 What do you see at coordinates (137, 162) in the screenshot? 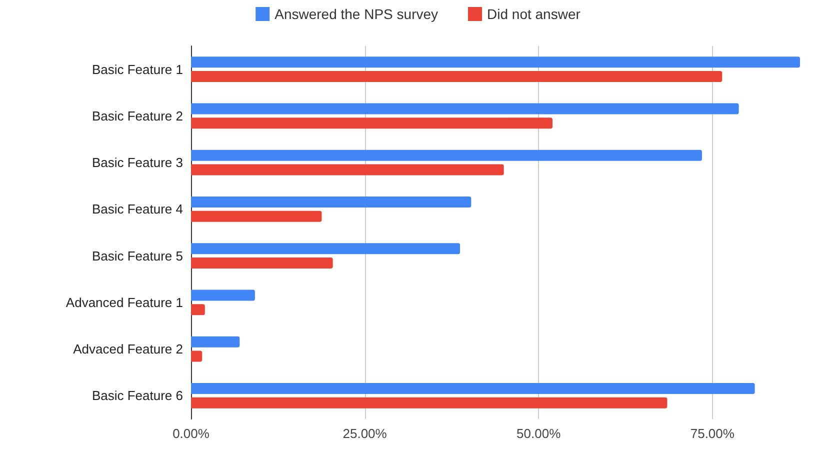
I see `y-tick-label: Basic Feature 3` at bounding box center [137, 162].